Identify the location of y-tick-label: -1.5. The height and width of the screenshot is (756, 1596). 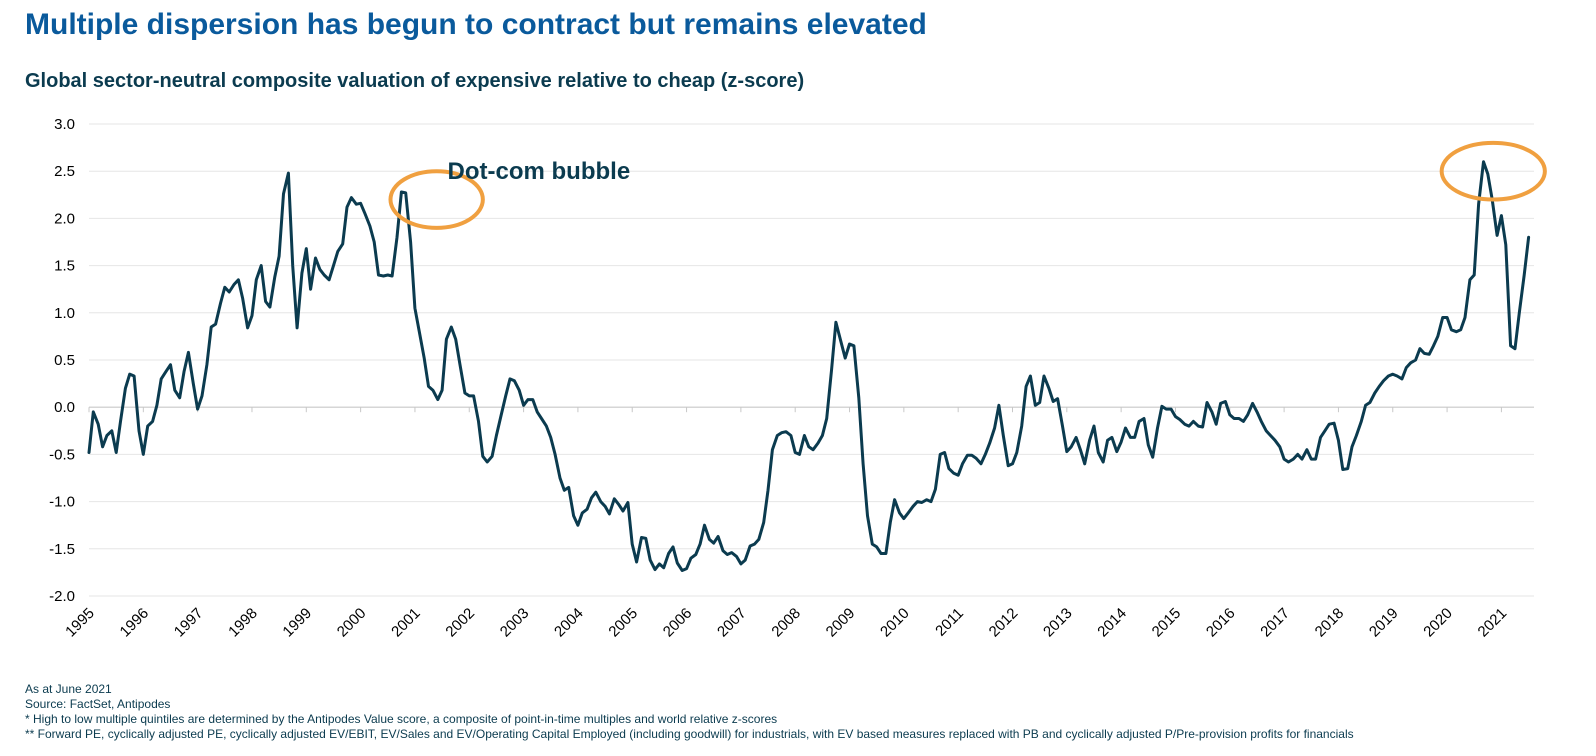
(62, 549).